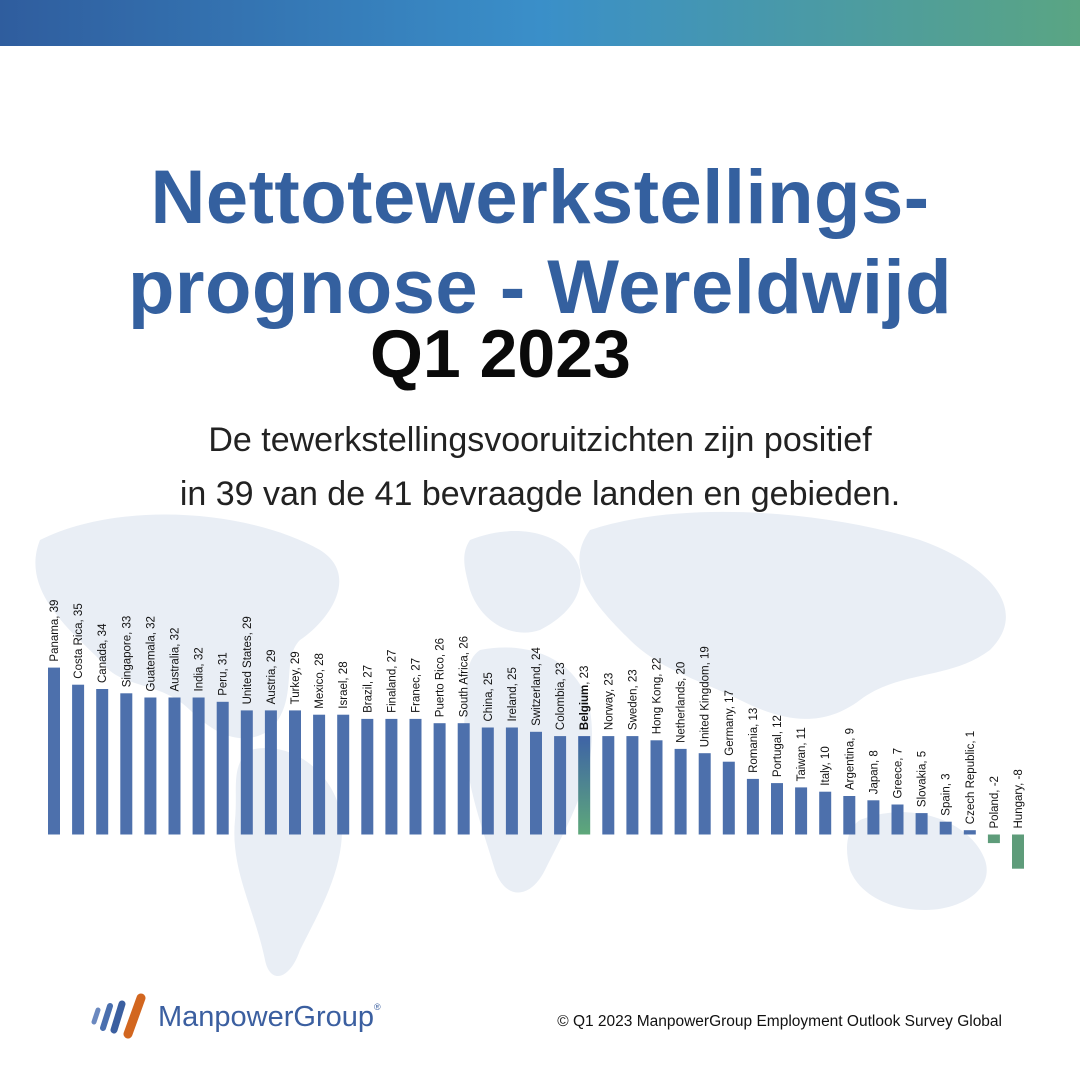  What do you see at coordinates (540, 23) in the screenshot?
I see `top-gradient-bar` at bounding box center [540, 23].